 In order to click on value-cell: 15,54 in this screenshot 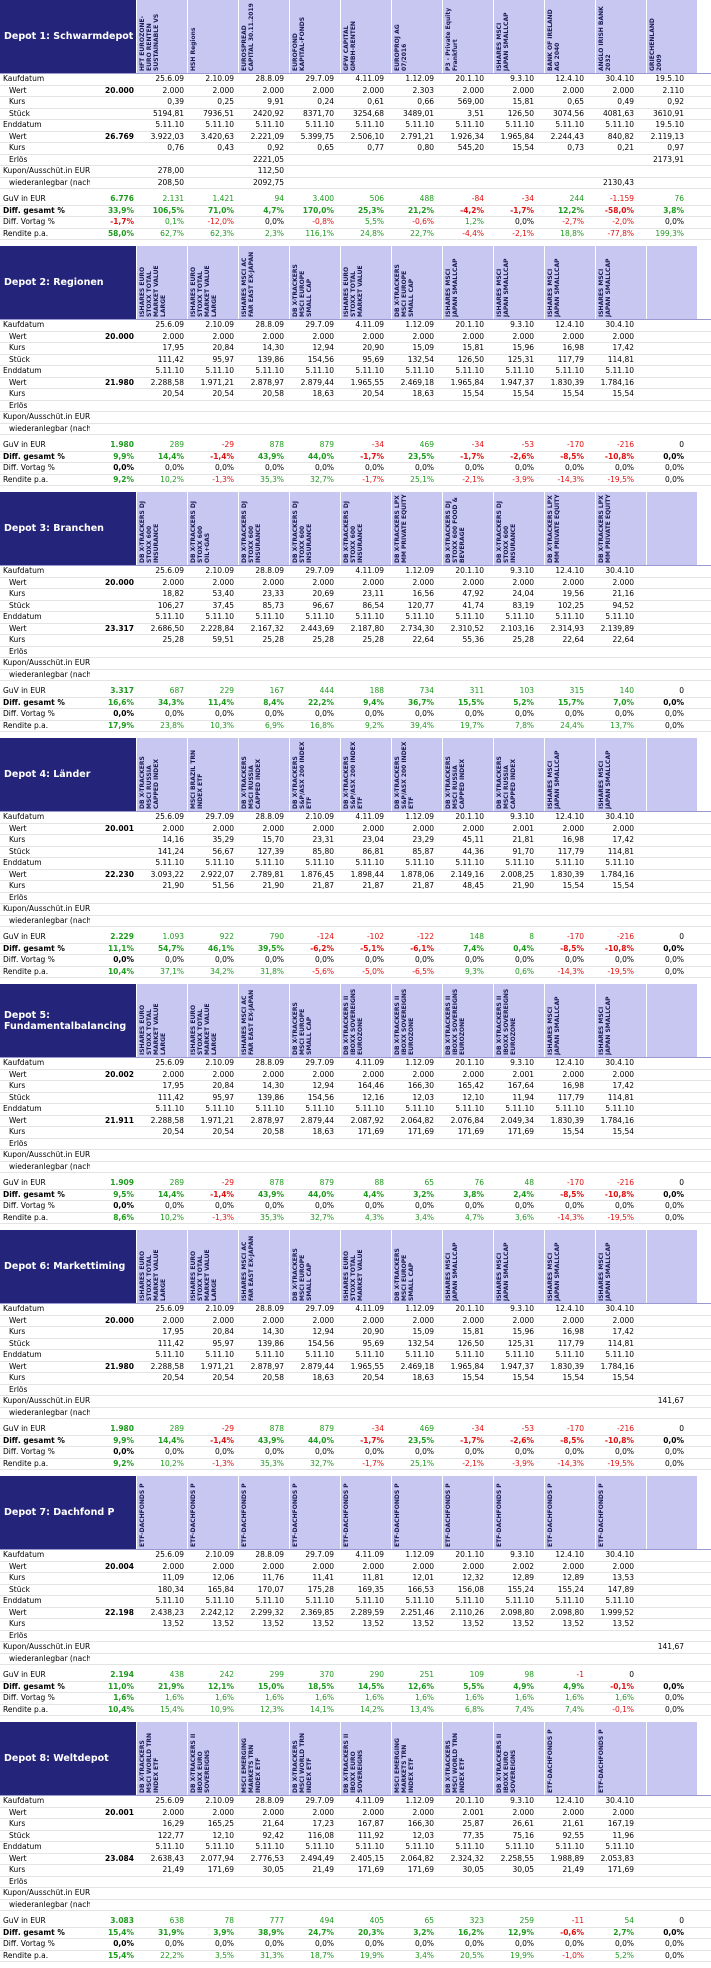, I will do `click(623, 1377)`.